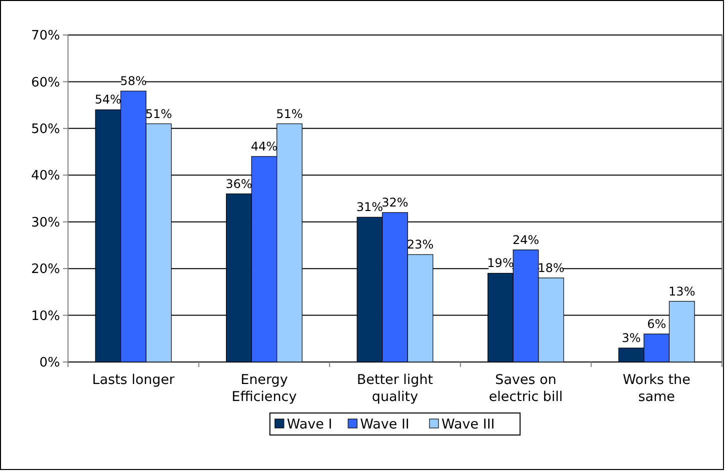 This screenshot has width=725, height=472. What do you see at coordinates (656, 388) in the screenshot?
I see `x-tick-label: Works the same` at bounding box center [656, 388].